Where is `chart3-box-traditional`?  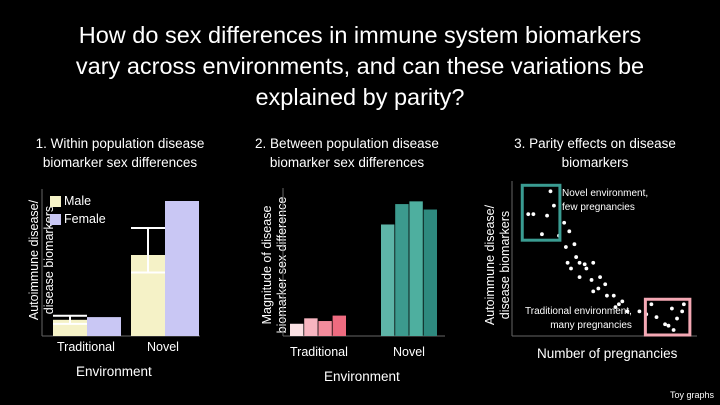 chart3-box-traditional is located at coordinates (667, 317).